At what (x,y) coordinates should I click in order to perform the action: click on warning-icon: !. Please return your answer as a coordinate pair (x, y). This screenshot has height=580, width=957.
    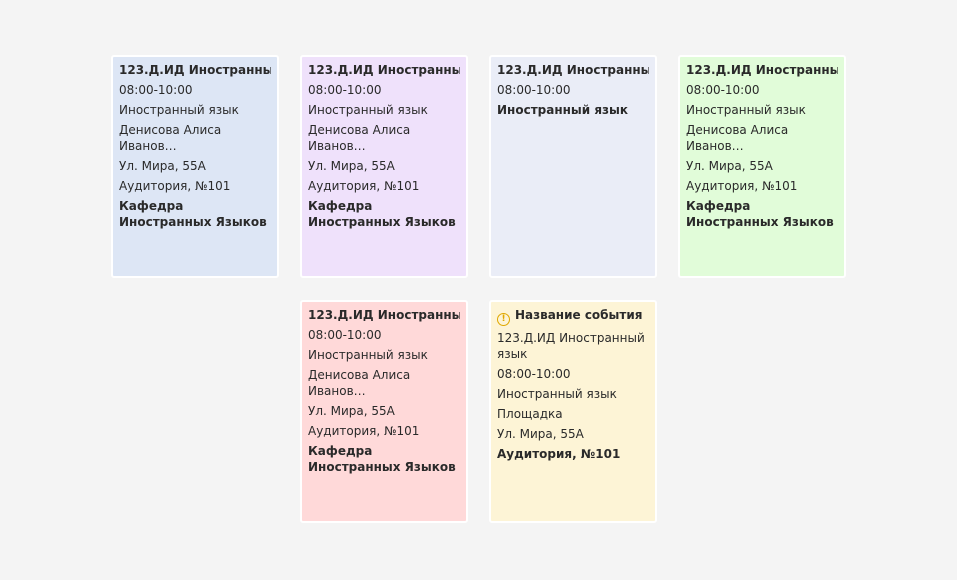
    Looking at the image, I should click on (503, 319).